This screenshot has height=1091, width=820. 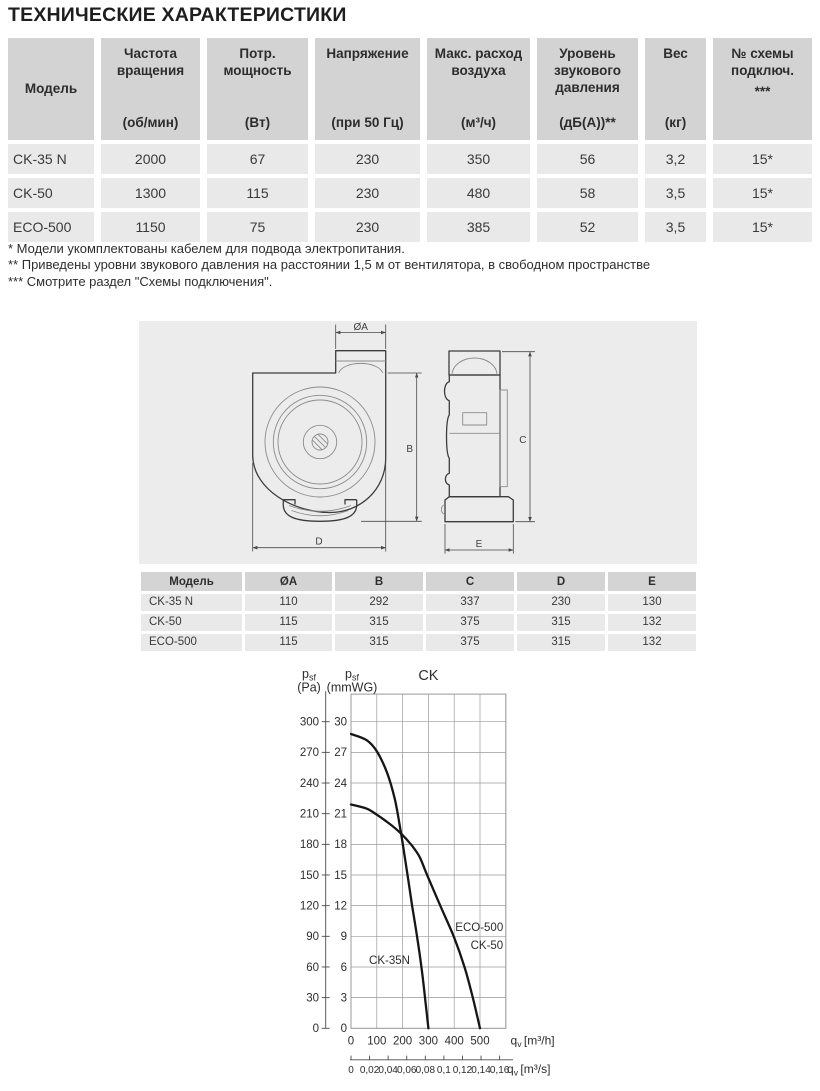 I want to click on dim-label-b: B, so click(x=409, y=449).